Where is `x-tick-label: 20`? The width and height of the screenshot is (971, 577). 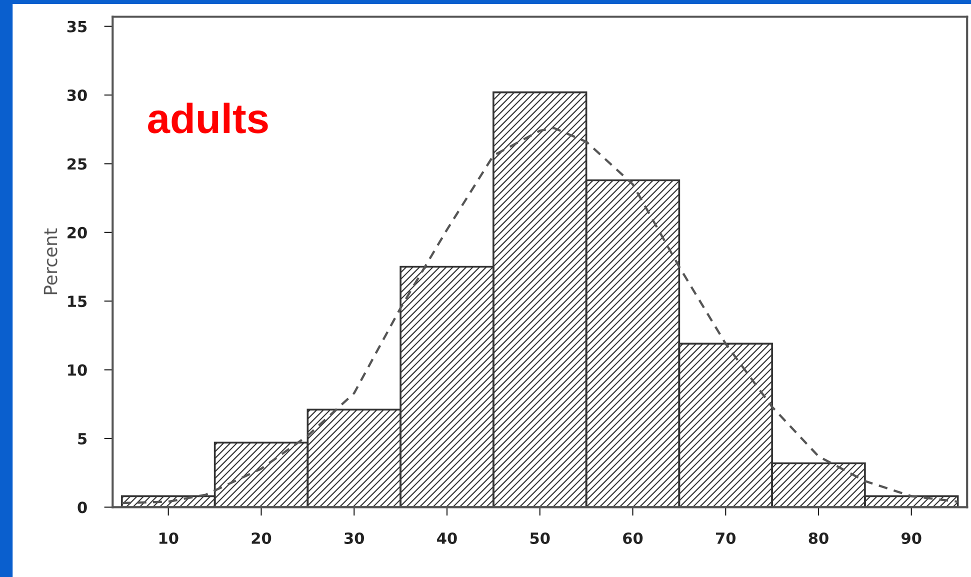
x-tick-label: 20 is located at coordinates (262, 538).